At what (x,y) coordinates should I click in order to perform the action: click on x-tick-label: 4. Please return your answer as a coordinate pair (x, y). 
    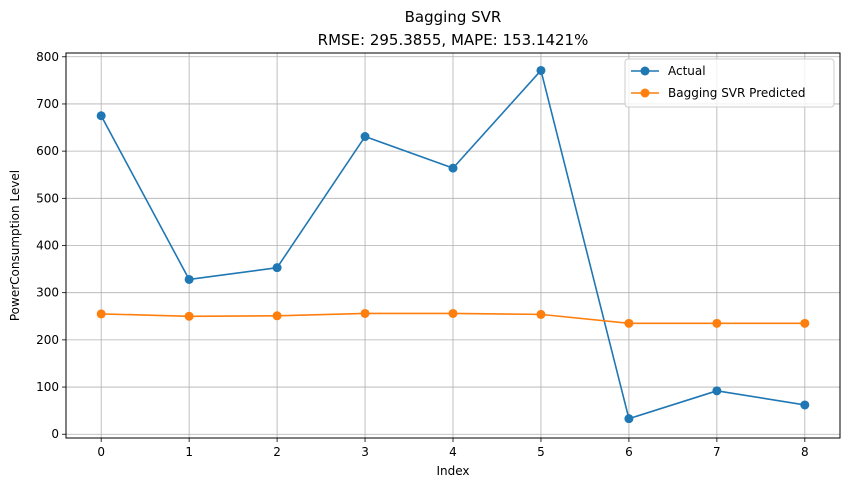
    Looking at the image, I should click on (453, 452).